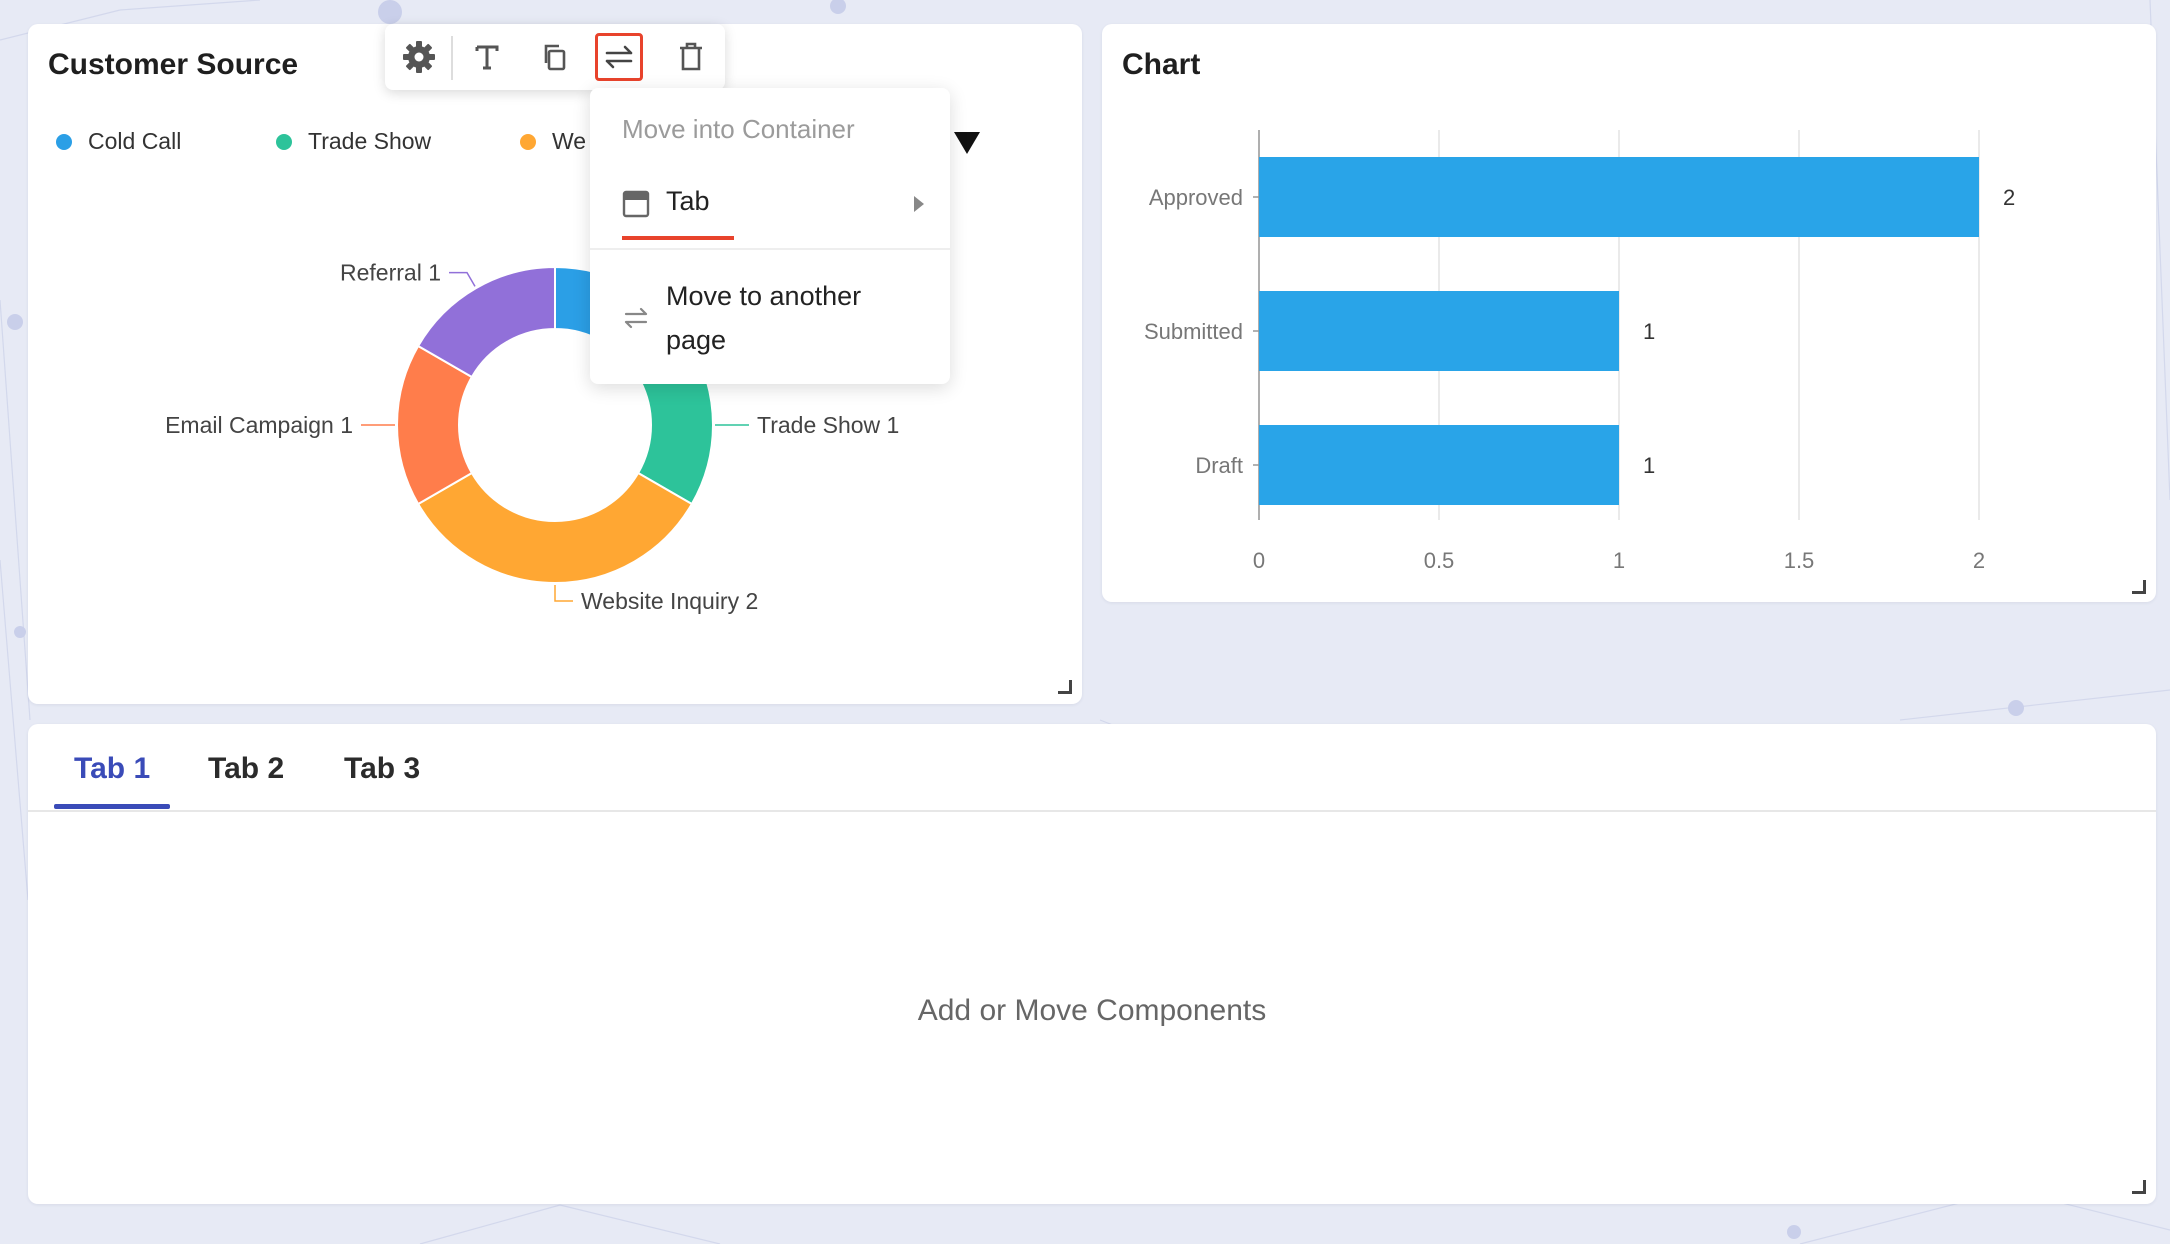 The image size is (2170, 1244). What do you see at coordinates (738, 129) in the screenshot?
I see `menu-header: Move into Container` at bounding box center [738, 129].